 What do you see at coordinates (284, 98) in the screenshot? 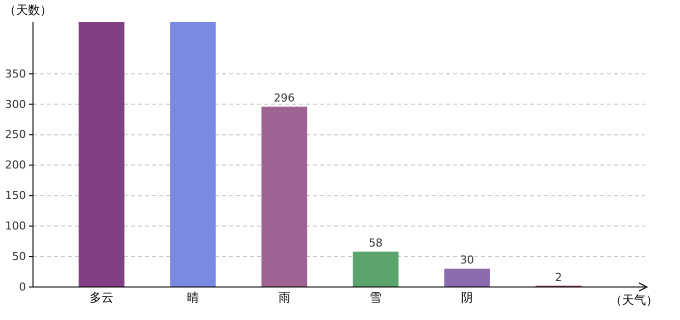
I see `data-label: 296` at bounding box center [284, 98].